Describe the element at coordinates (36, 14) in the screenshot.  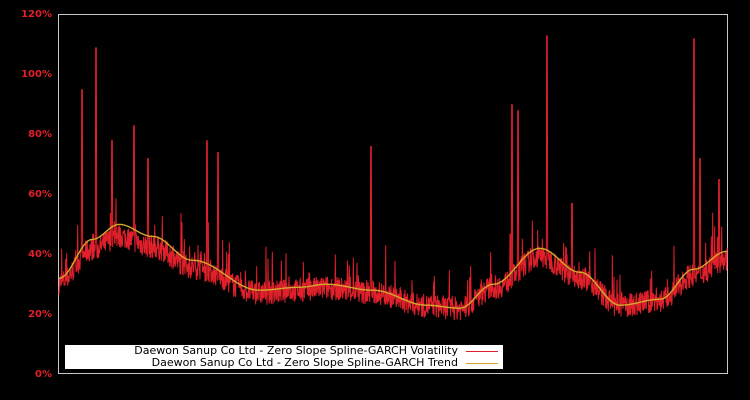
I see `y-tick-120: 120%` at that location.